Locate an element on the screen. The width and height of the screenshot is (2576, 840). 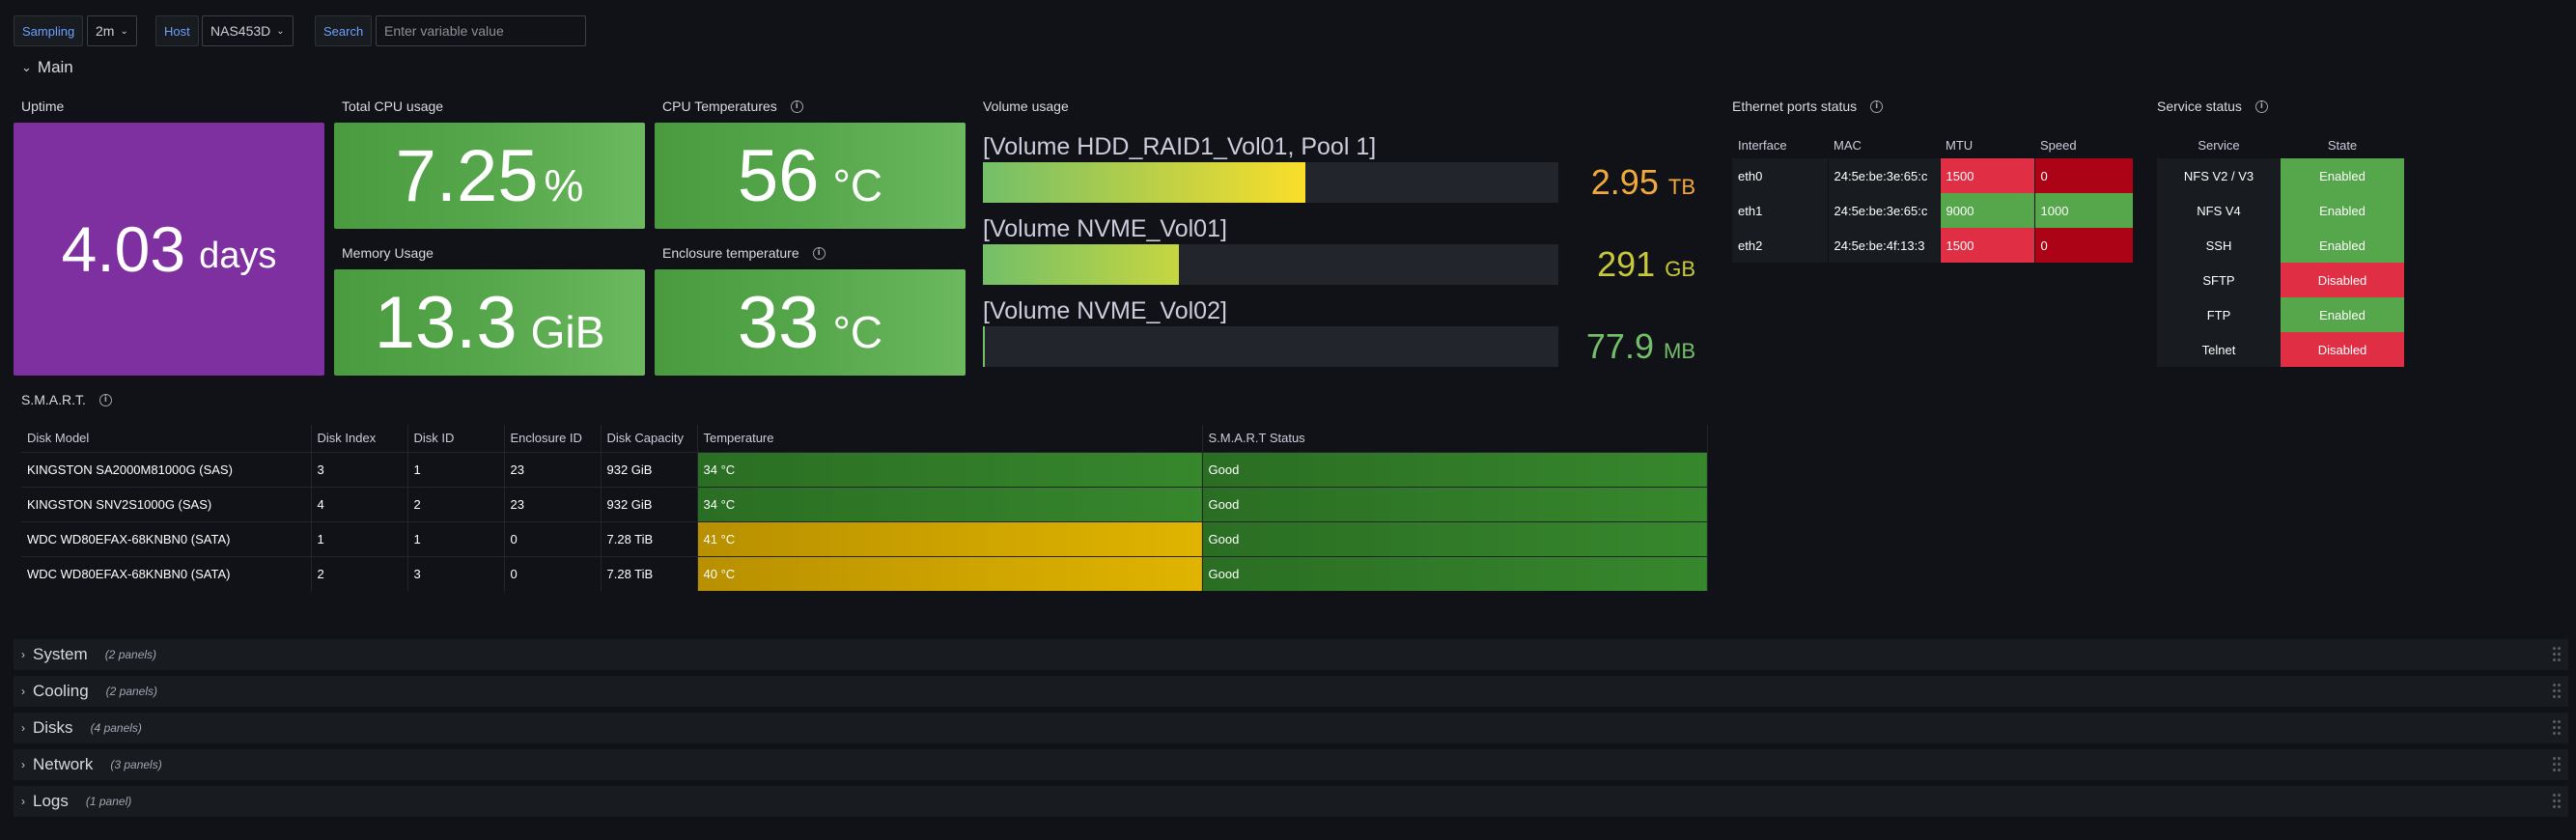
host-value: NAS453D is located at coordinates (241, 31).